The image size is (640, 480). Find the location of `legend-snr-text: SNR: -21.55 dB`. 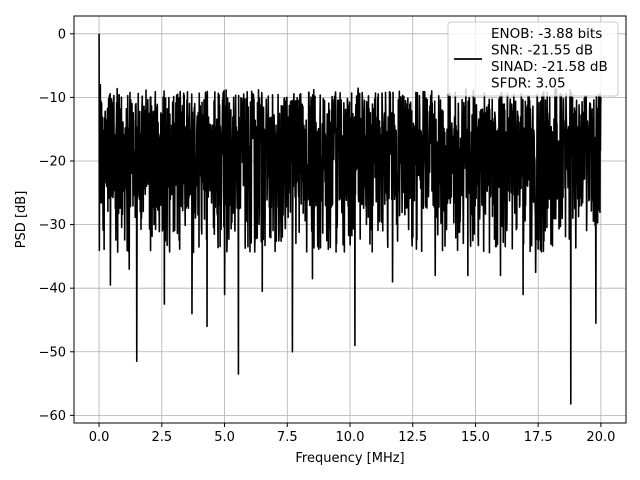

legend-snr-text: SNR: -21.55 dB is located at coordinates (542, 51).